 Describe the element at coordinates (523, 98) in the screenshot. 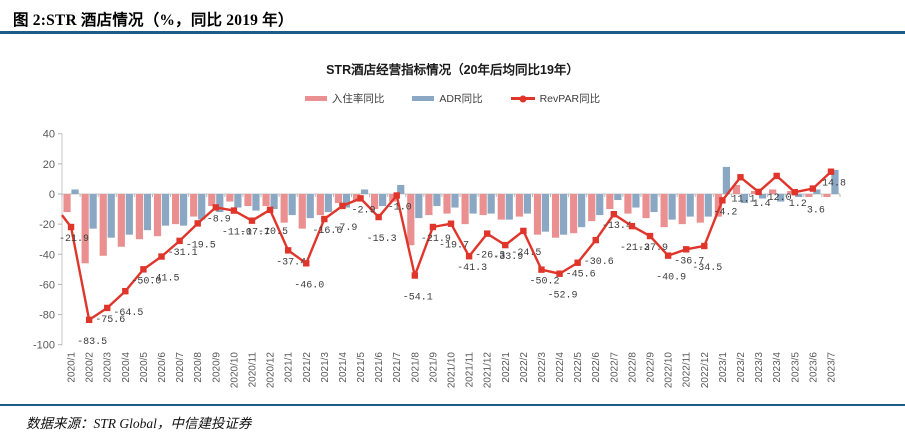

I see `revpar-dot-icon` at that location.